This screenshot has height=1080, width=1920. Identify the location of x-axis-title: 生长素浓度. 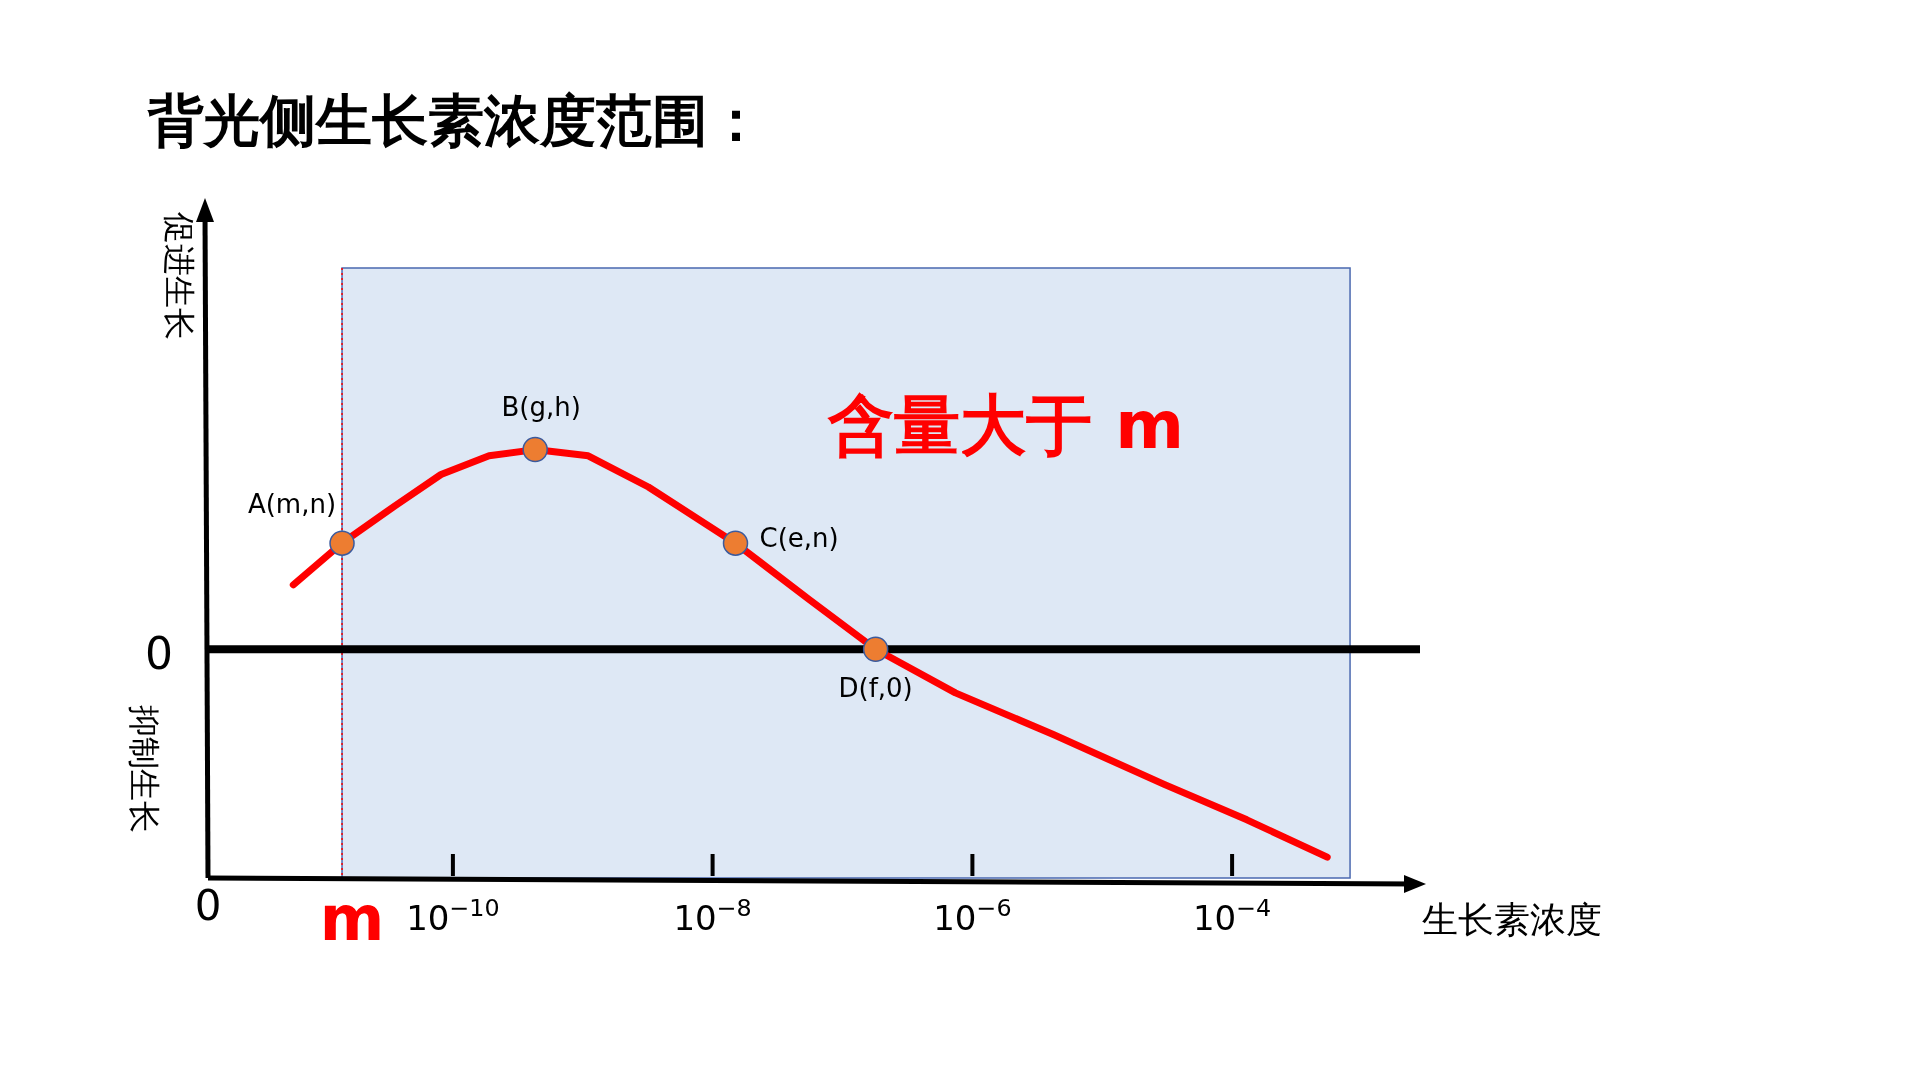
(1512, 919).